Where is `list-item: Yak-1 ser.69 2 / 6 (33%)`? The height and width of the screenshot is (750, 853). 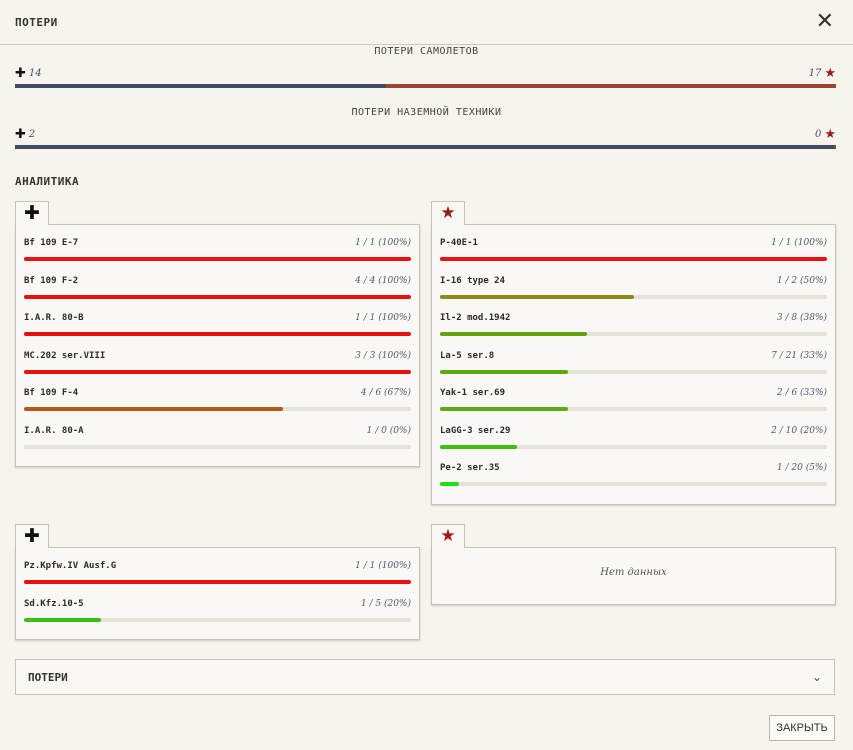 list-item: Yak-1 ser.69 2 / 6 (33%) is located at coordinates (633, 404).